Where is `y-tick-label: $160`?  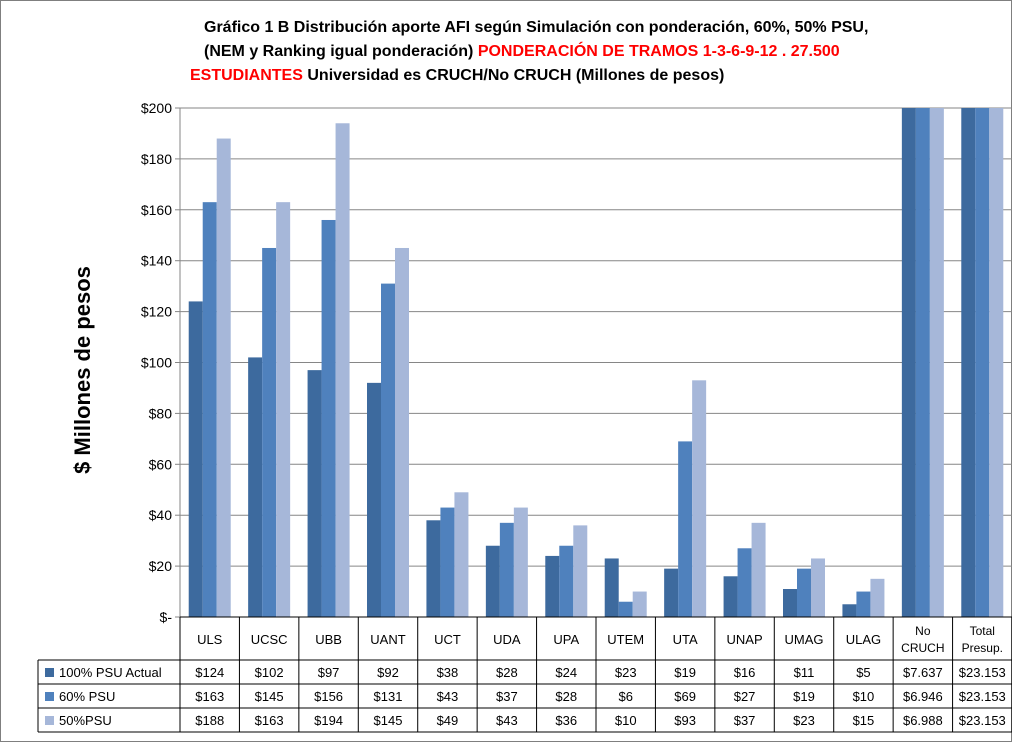 y-tick-label: $160 is located at coordinates (156, 210).